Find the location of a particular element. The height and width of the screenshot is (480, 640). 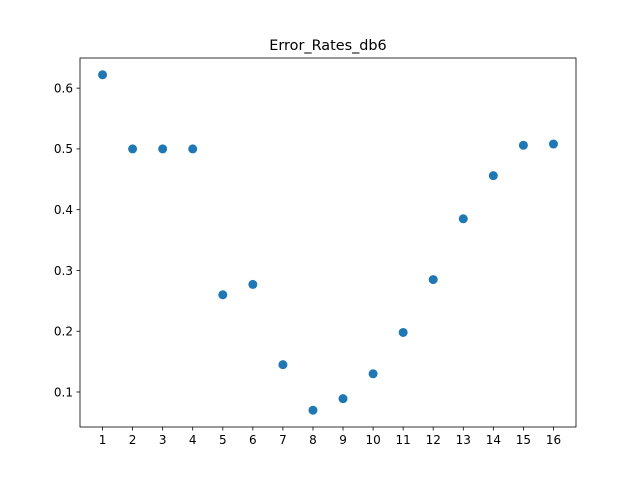

x-tick-label: 2 is located at coordinates (133, 440).